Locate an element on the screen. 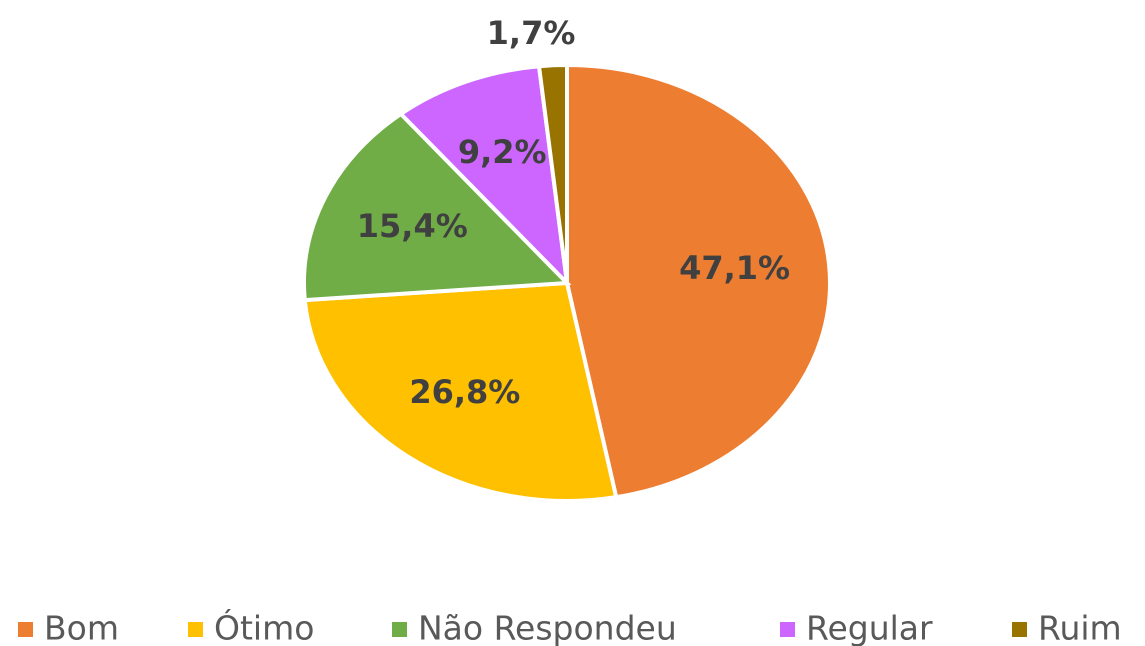 Image resolution: width=1145 pixels, height=646 pixels. data-label: 9,2% is located at coordinates (502, 152).